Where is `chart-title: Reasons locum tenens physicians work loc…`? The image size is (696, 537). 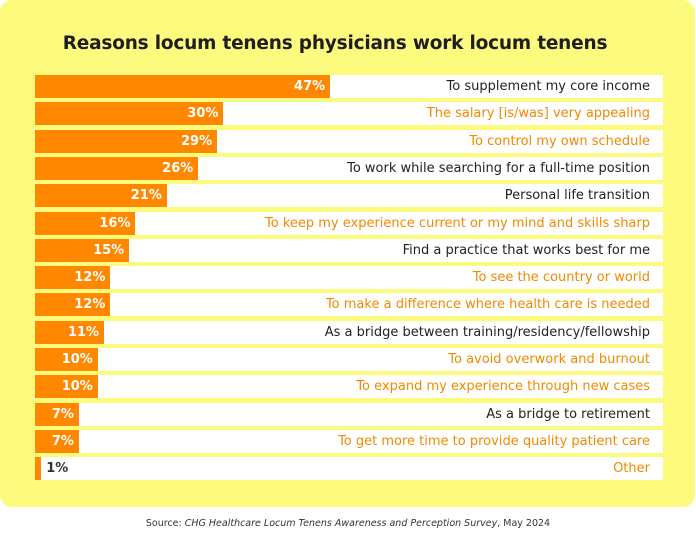 chart-title: Reasons locum tenens physicians work loc… is located at coordinates (335, 43).